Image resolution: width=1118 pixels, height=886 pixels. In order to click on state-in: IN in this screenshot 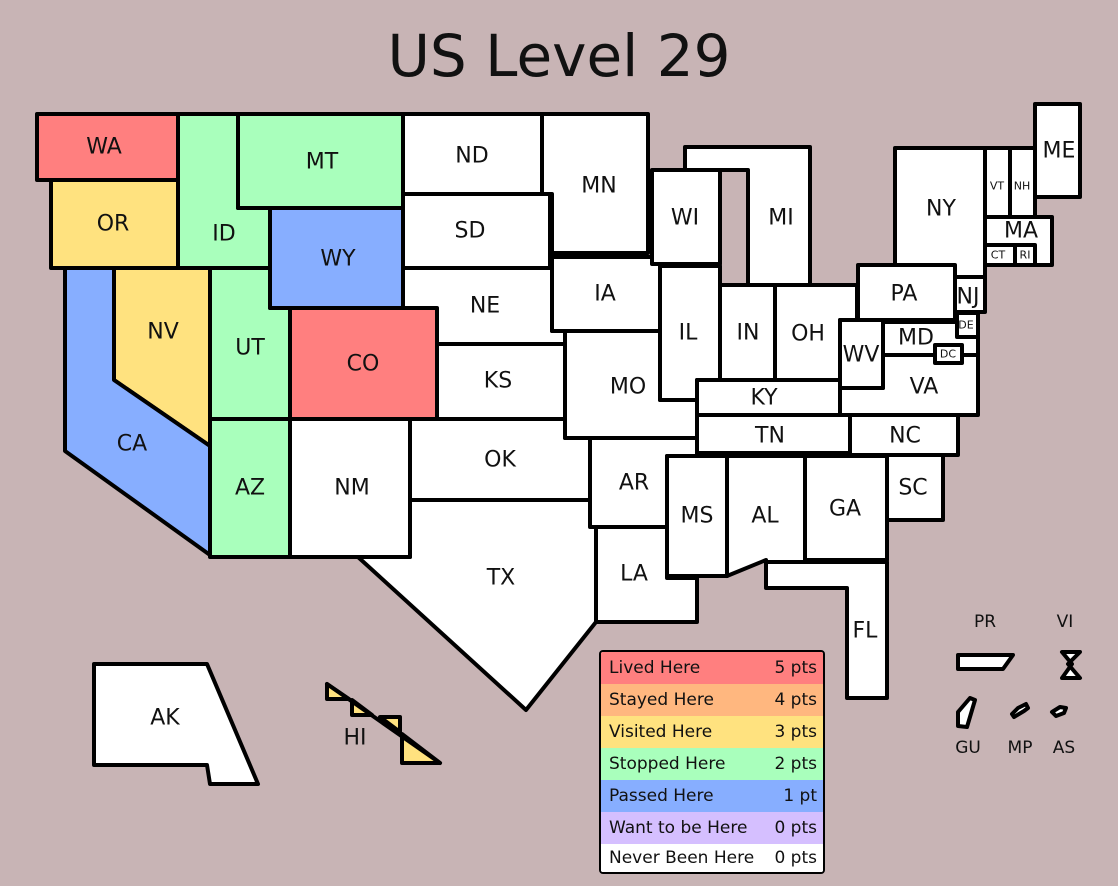, I will do `click(747, 332)`.